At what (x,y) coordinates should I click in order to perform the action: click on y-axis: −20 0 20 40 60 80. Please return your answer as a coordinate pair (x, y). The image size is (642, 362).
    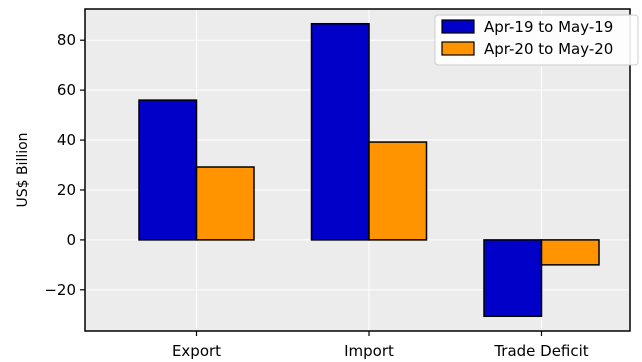
    Looking at the image, I should click on (64, 165).